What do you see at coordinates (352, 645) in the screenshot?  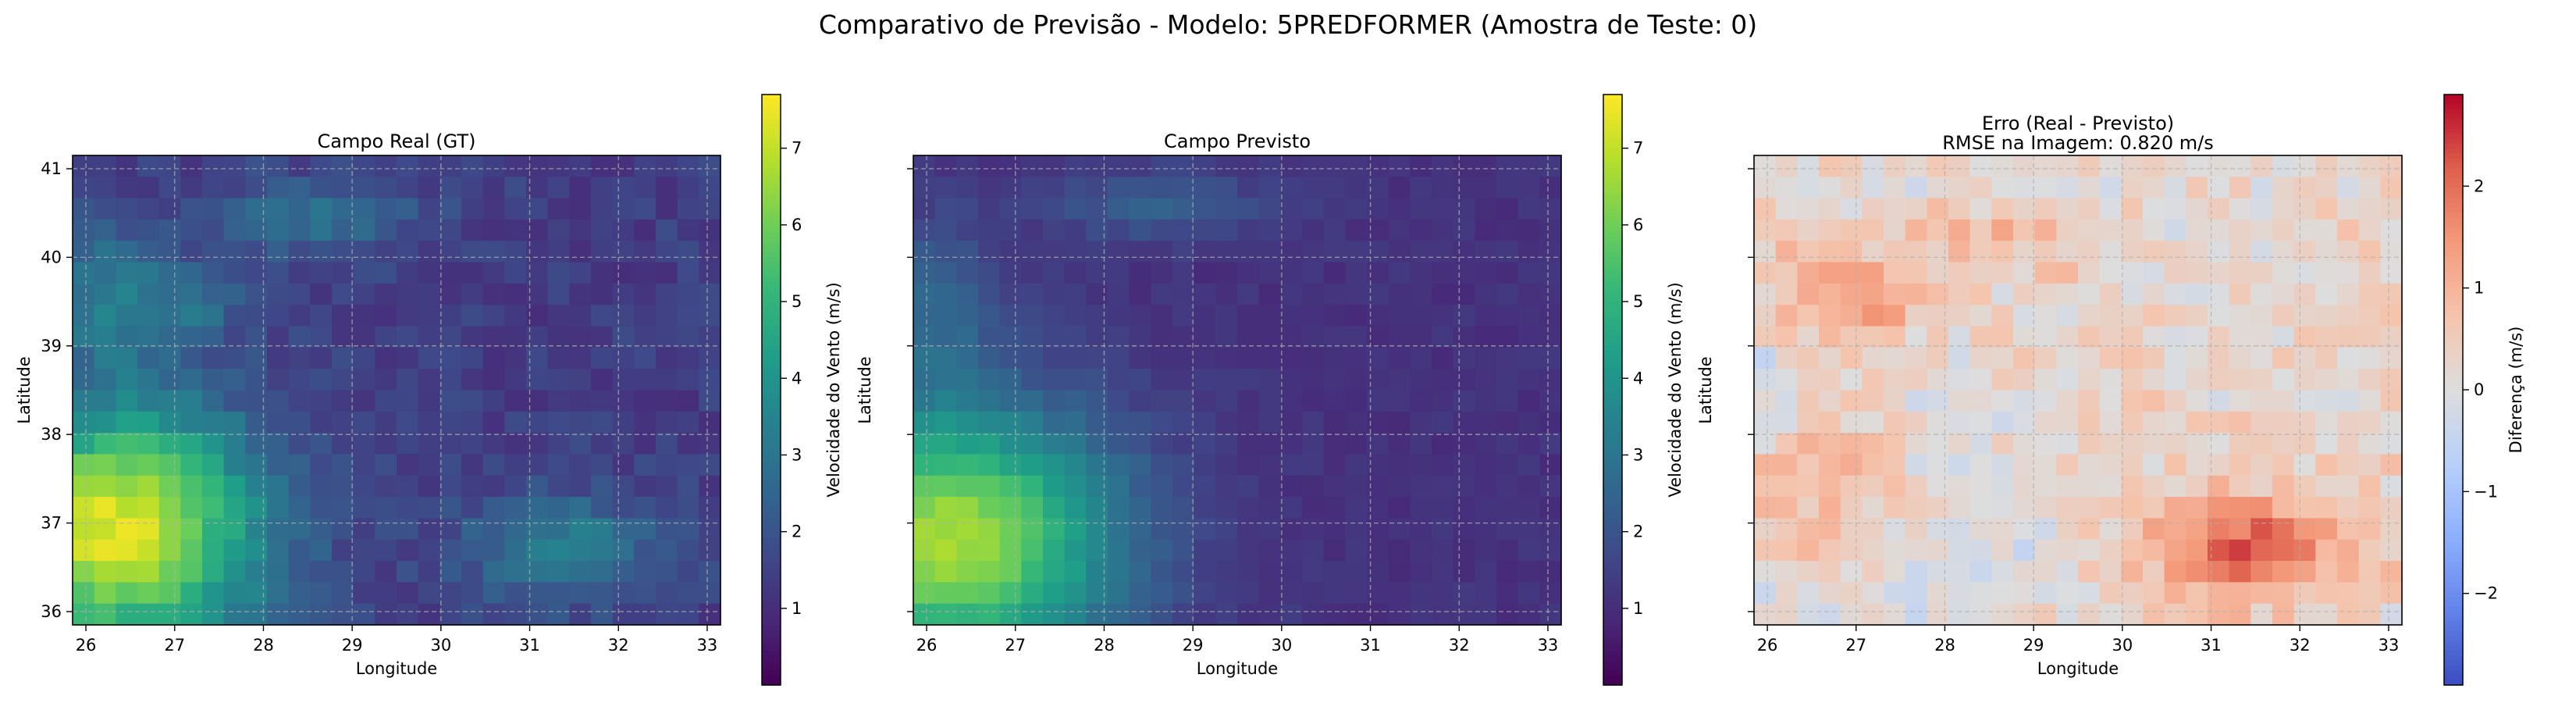 I see `x-tick-label: 29` at bounding box center [352, 645].